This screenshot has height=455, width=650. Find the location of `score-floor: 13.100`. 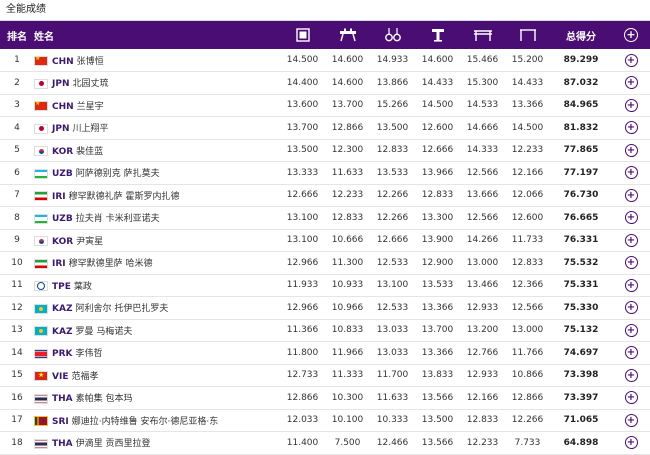

score-floor: 13.100 is located at coordinates (302, 240).